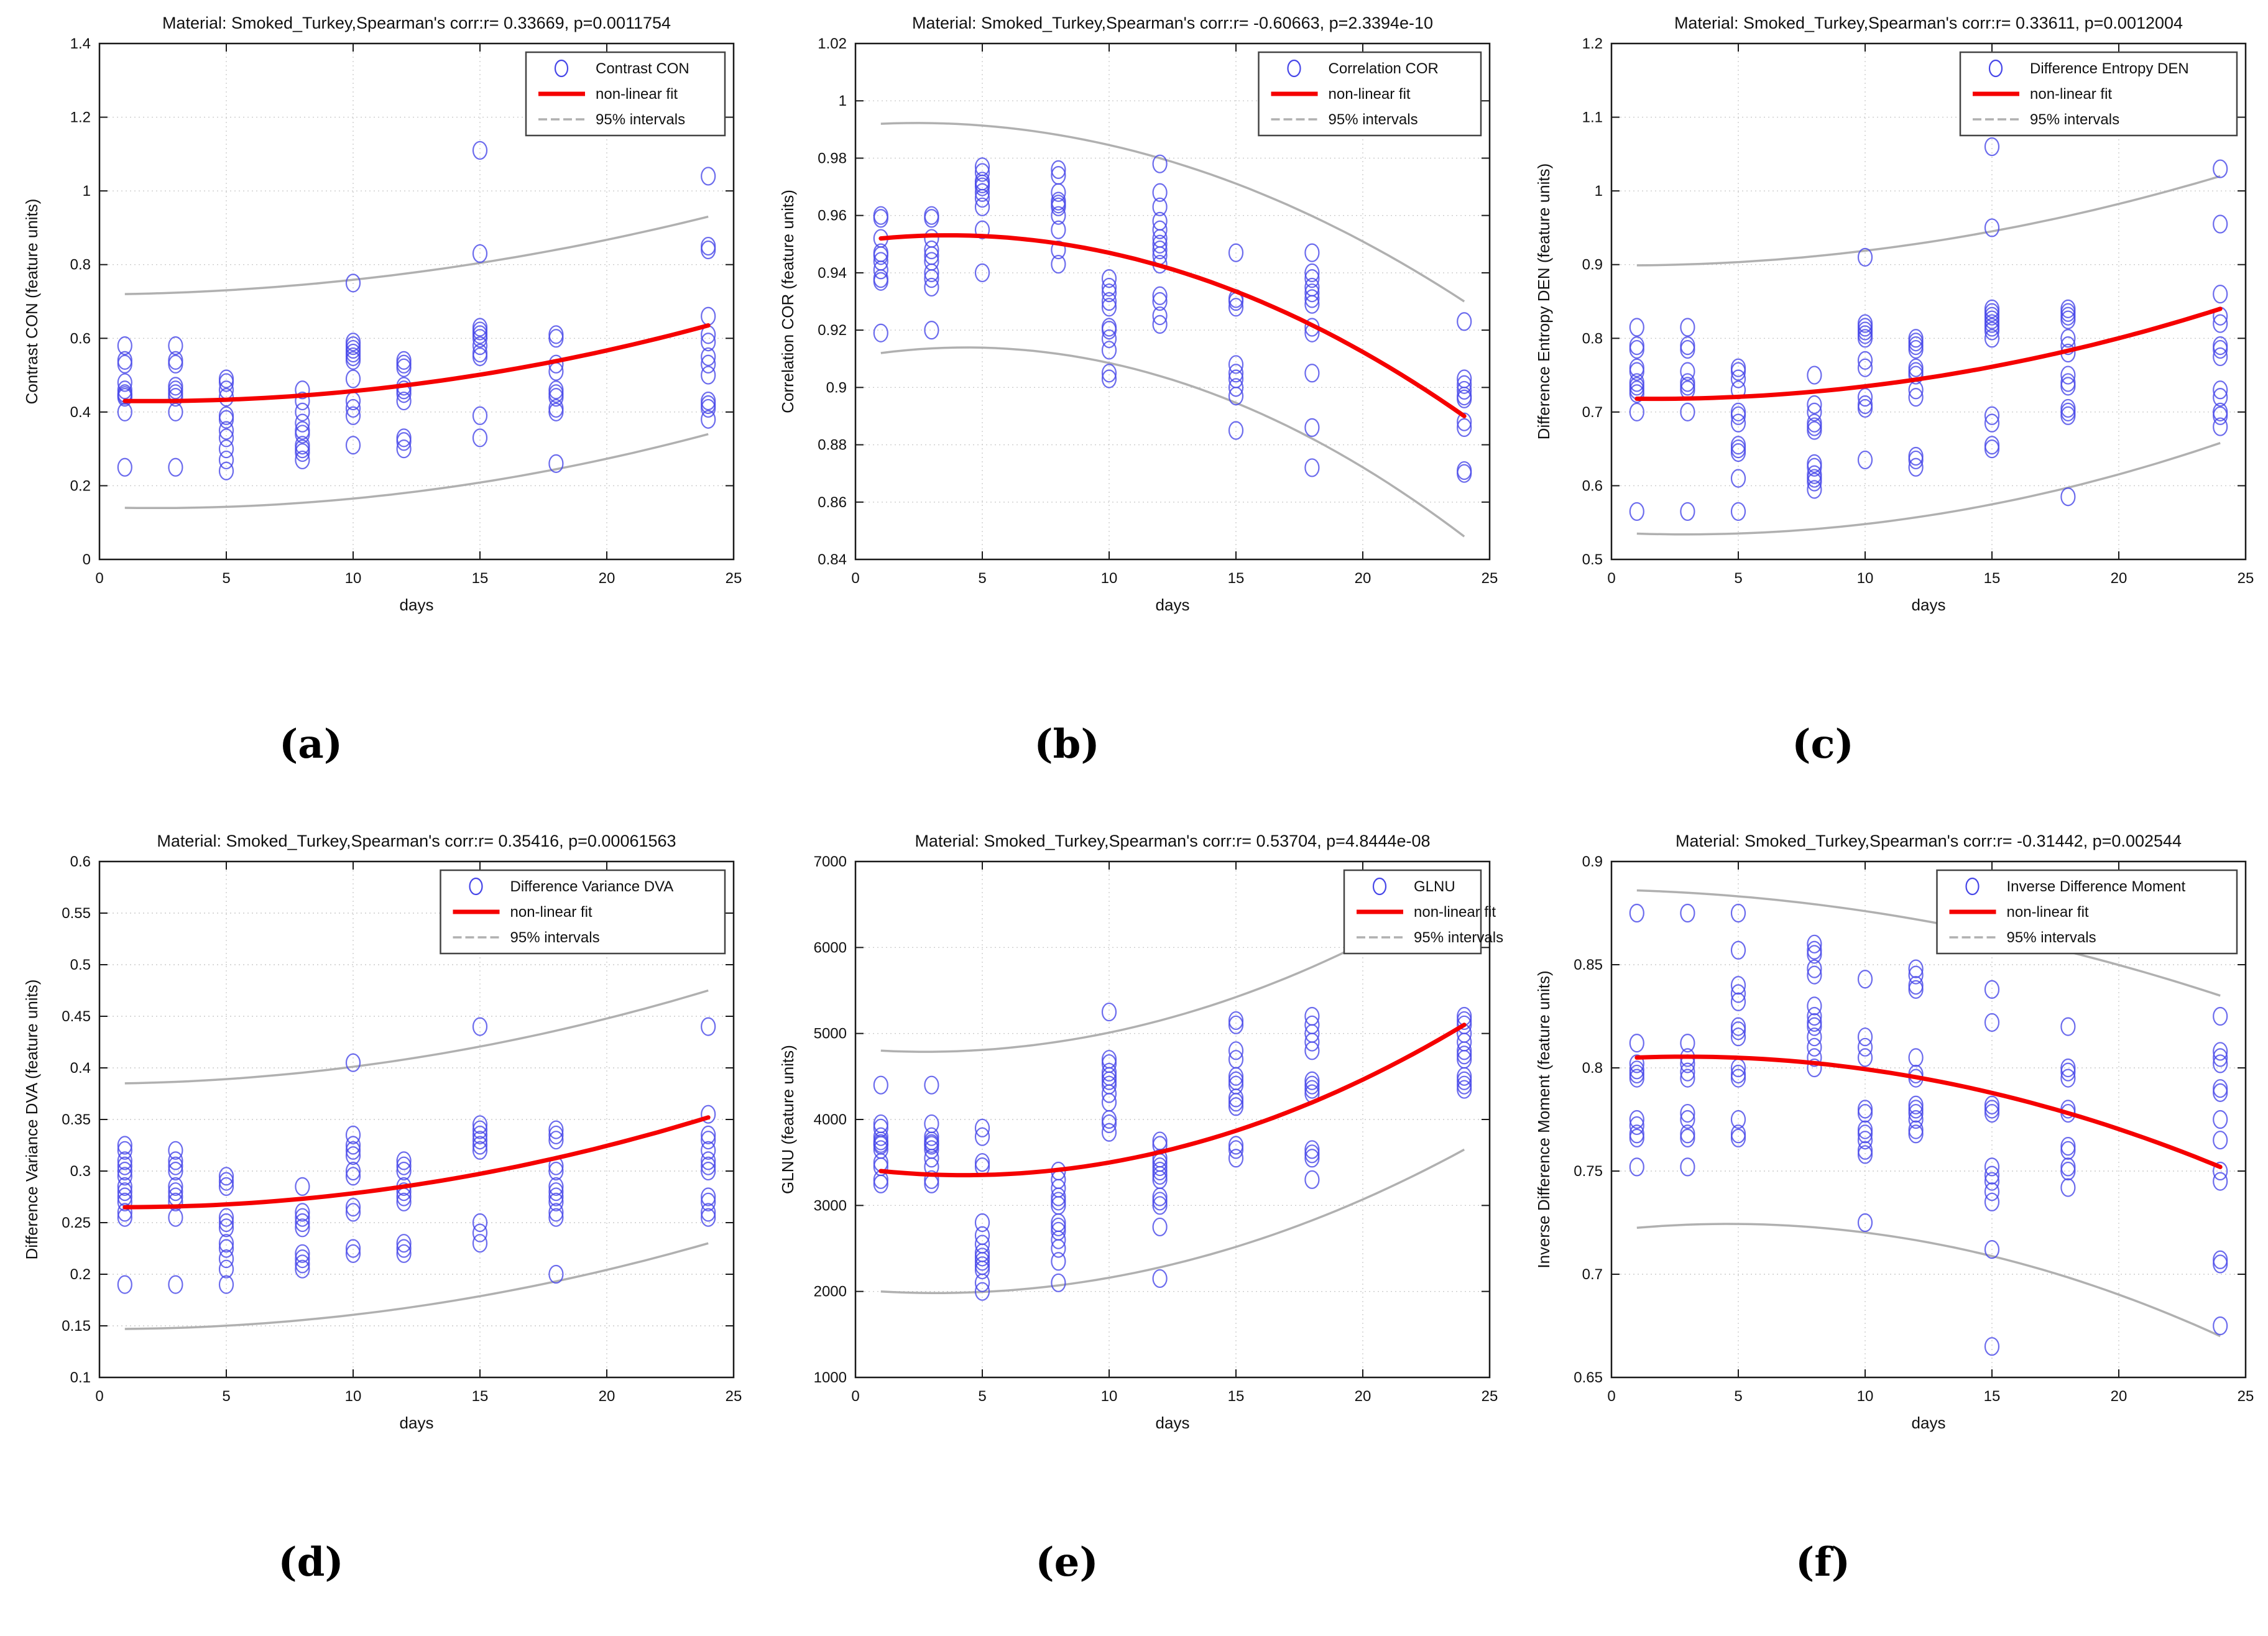 Image resolution: width=2268 pixels, height=1636 pixels. I want to click on y-tick-label: 0.65, so click(1588, 1377).